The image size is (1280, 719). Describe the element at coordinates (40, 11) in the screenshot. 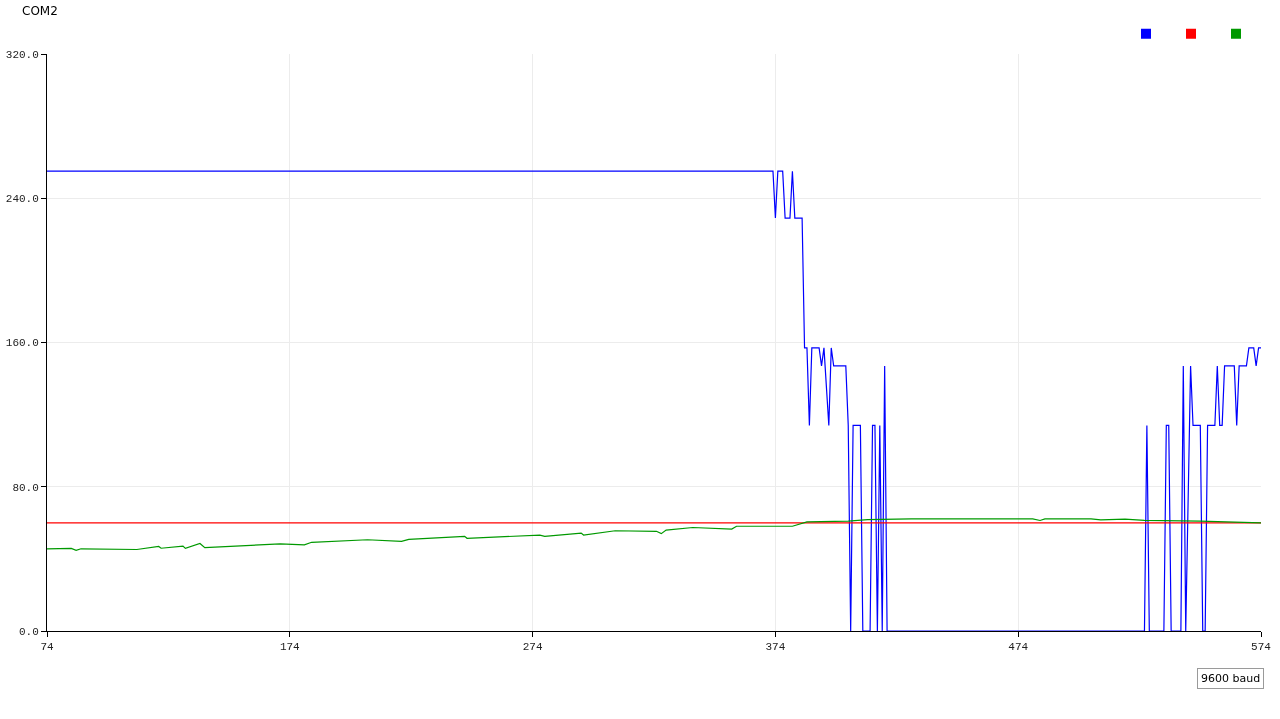

I see `chart-title: COM2` at that location.